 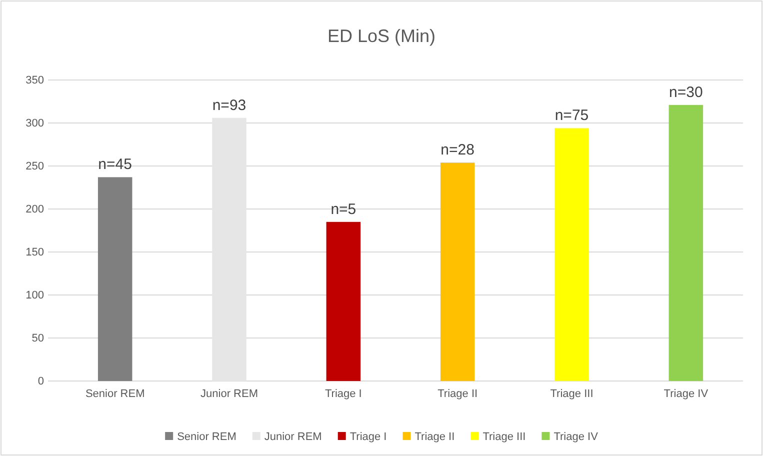 I want to click on x-tick-label: Triage I, so click(x=343, y=394).